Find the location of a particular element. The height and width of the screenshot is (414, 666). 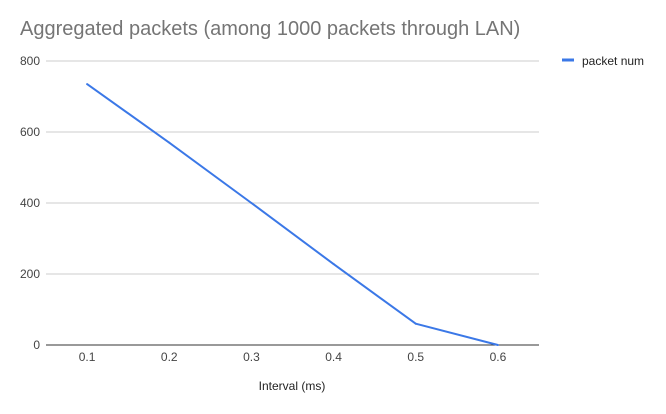

y-tick-label-600: 600 is located at coordinates (30, 132).